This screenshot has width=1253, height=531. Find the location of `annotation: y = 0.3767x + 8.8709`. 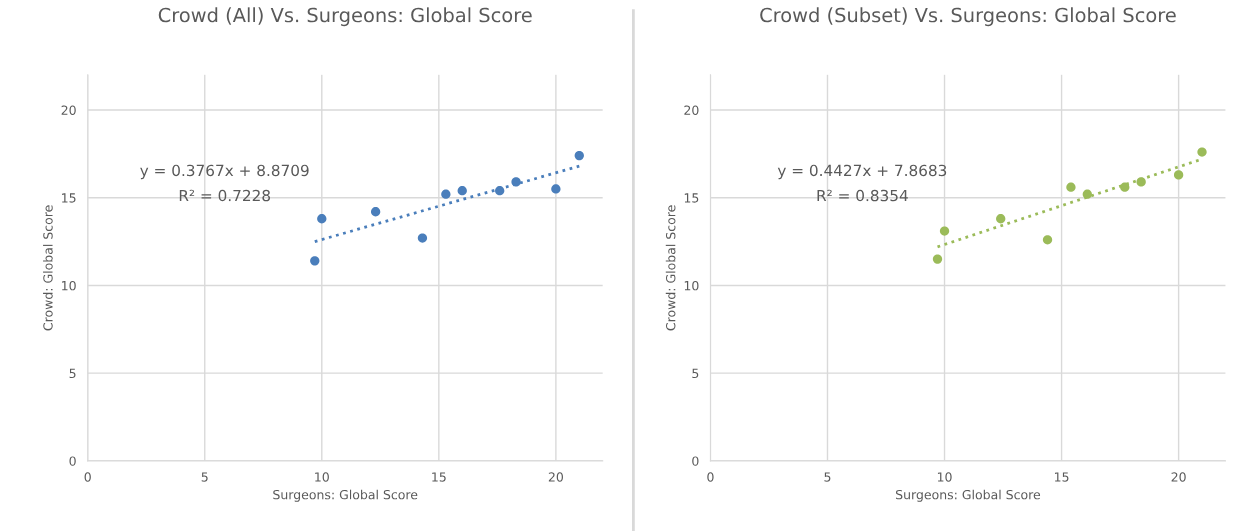

annotation: y = 0.3767x + 8.8709 is located at coordinates (224, 172).